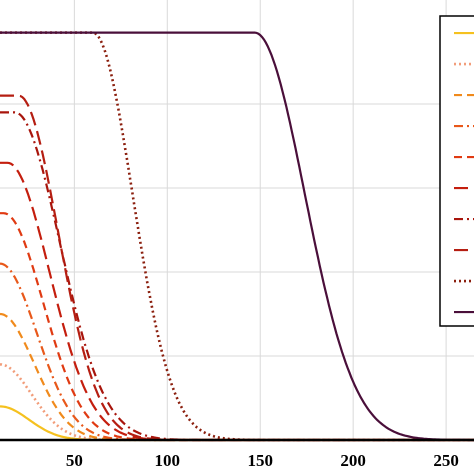 The image size is (474, 474). I want to click on x-tick-label: 150, so click(260, 460).